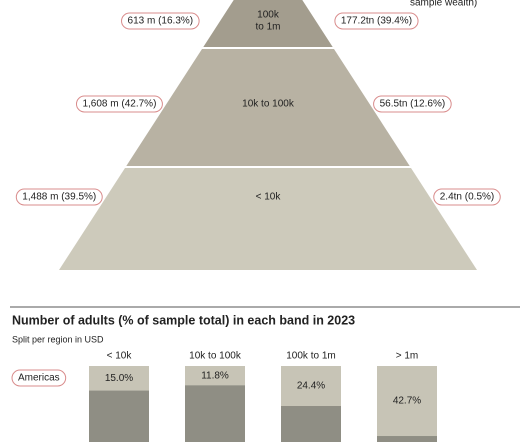  What do you see at coordinates (407, 356) in the screenshot?
I see `column-header: > 1m` at bounding box center [407, 356].